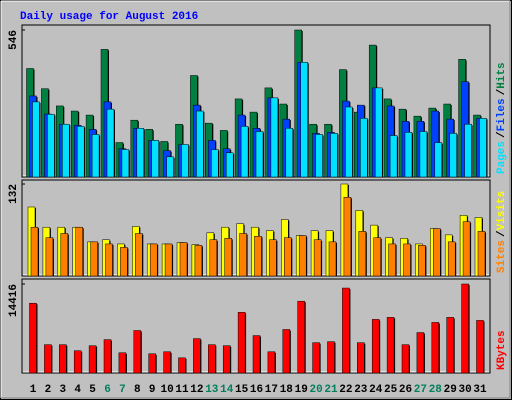 Image resolution: width=512 pixels, height=400 pixels. What do you see at coordinates (152, 390) in the screenshot?
I see `x-tick-label: 9` at bounding box center [152, 390].